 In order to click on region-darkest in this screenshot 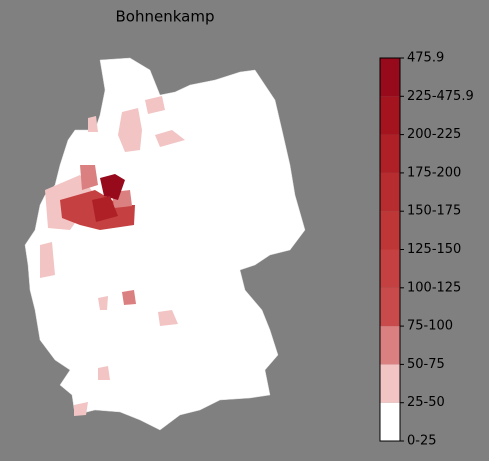, I will do `click(112, 187)`.